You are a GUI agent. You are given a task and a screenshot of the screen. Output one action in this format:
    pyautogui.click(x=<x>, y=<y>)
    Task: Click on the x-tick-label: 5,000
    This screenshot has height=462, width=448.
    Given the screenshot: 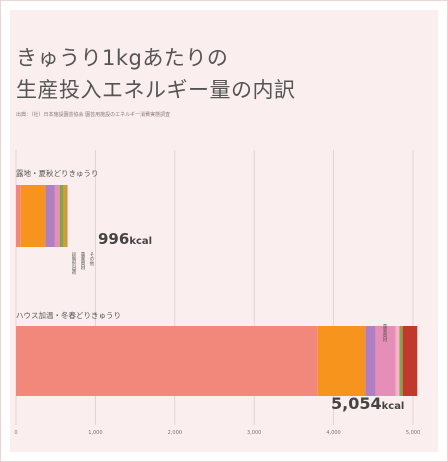 What is the action you would take?
    pyautogui.click(x=413, y=433)
    